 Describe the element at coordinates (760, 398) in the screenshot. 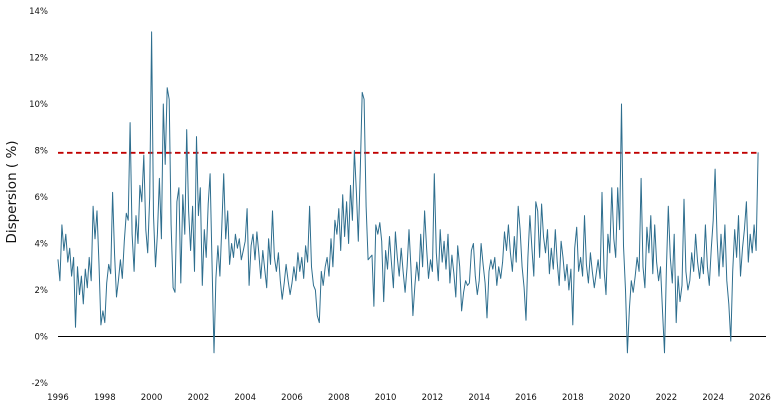

I see `x-tick-label: 2026` at that location.